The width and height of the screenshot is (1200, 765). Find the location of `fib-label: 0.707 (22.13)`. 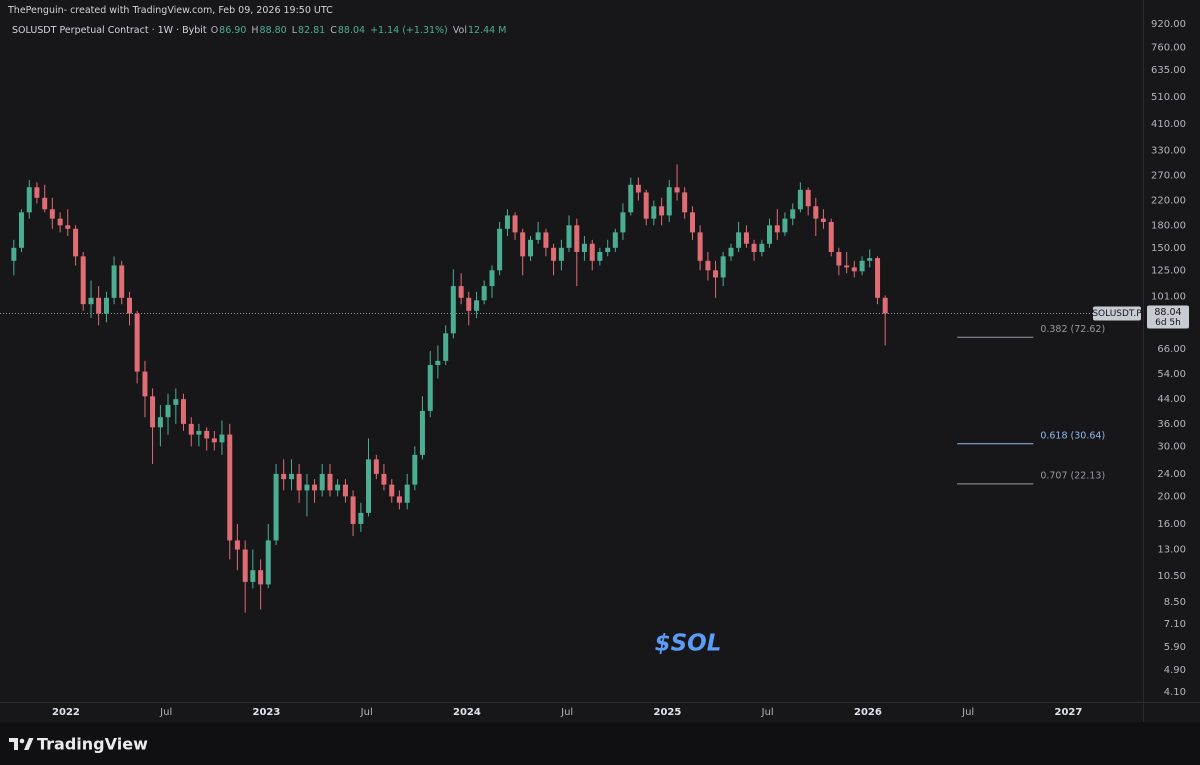

fib-label: 0.707 (22.13) is located at coordinates (1072, 475).